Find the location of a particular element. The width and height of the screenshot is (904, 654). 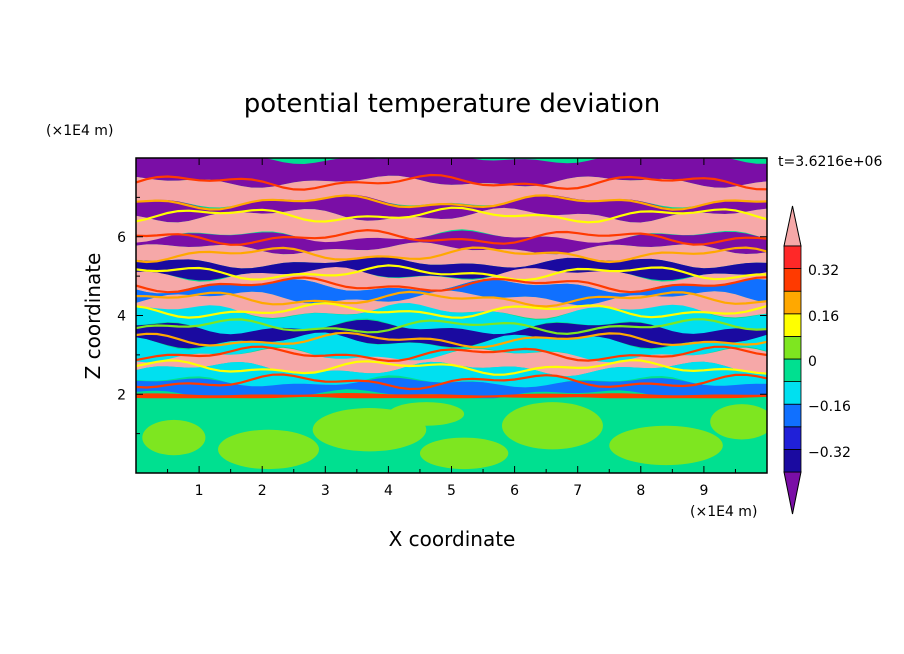

x-tick-label: 5 is located at coordinates (451, 491).